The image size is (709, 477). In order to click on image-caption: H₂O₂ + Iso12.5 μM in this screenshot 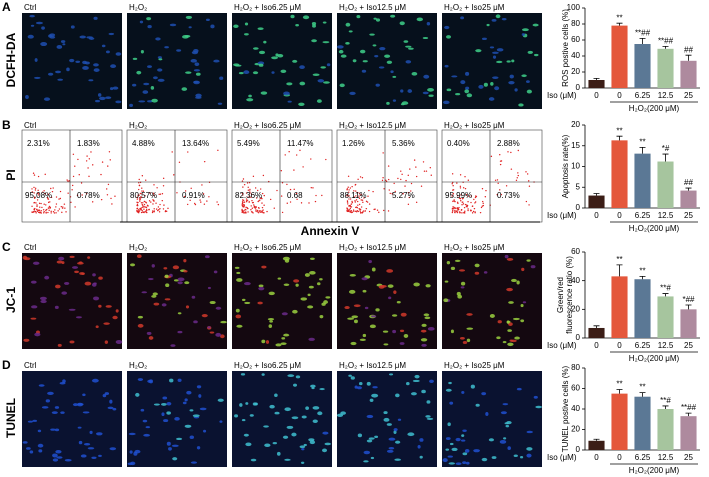, I will do `click(372, 7)`.